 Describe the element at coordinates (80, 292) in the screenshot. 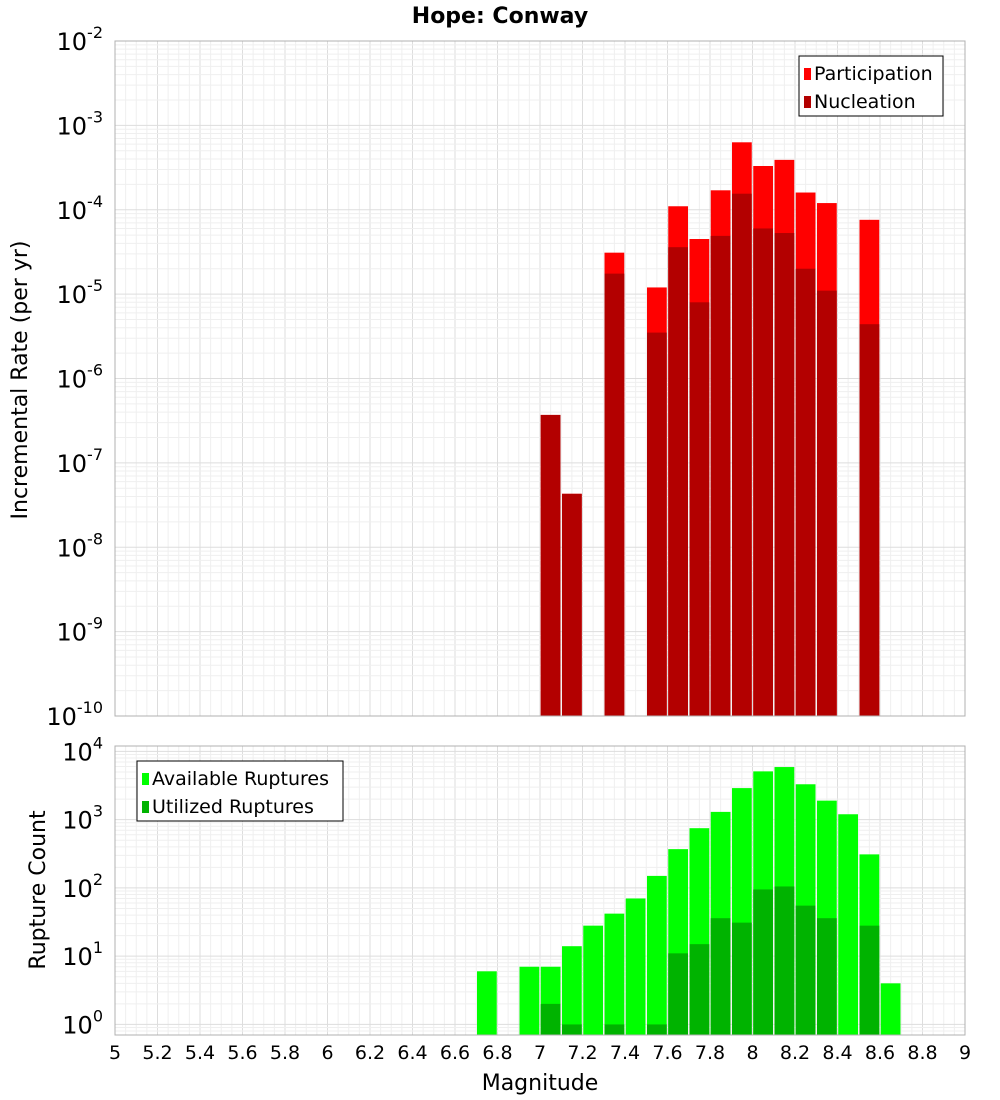

I see `y-tick-label: 10⁻⁵` at that location.